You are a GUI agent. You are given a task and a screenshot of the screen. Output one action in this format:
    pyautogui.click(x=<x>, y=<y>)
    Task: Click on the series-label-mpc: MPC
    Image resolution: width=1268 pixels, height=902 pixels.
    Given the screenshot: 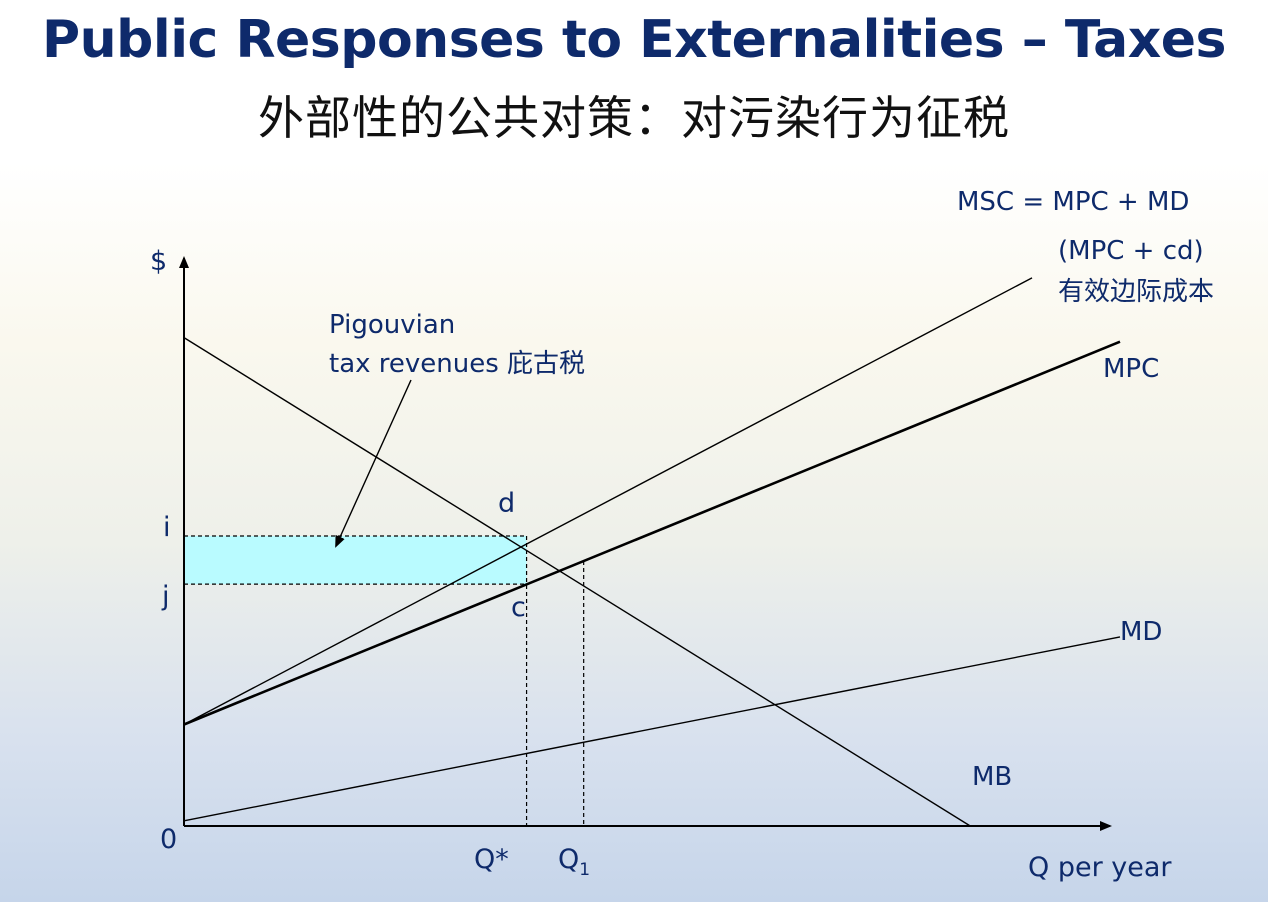 What is the action you would take?
    pyautogui.click(x=1131, y=369)
    